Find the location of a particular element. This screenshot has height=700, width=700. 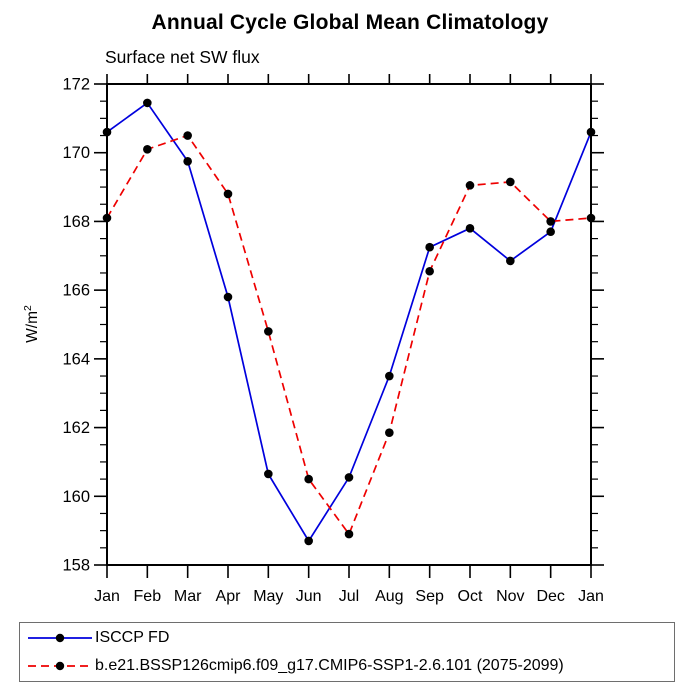

x-tick-label: Oct is located at coordinates (470, 596).